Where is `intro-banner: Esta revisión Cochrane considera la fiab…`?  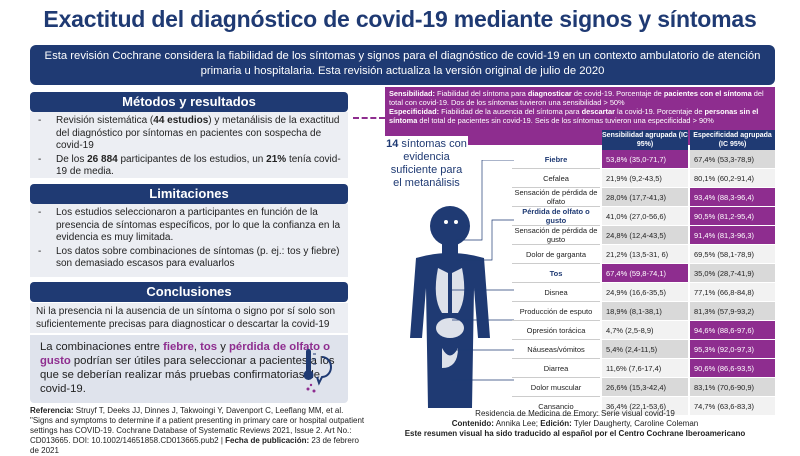
intro-banner: Esta revisión Cochrane considera la fiab… is located at coordinates (402, 65).